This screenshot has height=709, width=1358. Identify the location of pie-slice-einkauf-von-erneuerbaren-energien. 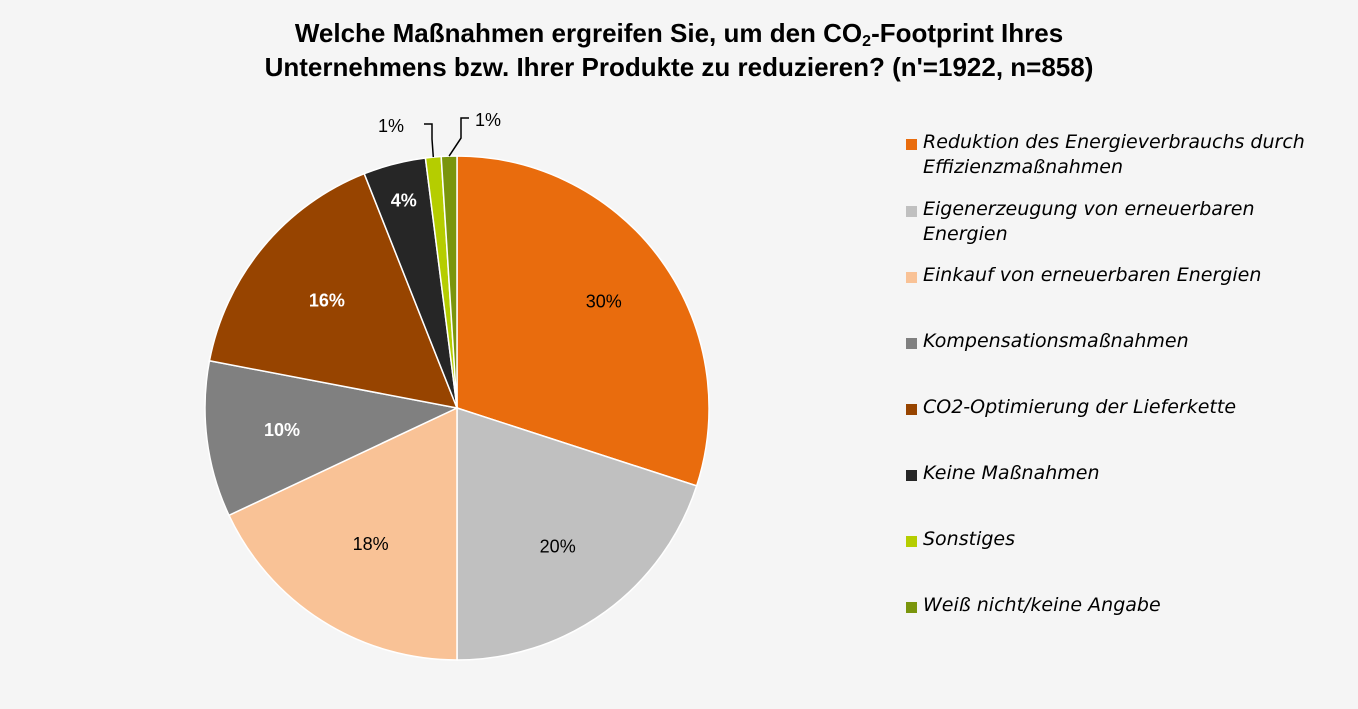
(342, 533).